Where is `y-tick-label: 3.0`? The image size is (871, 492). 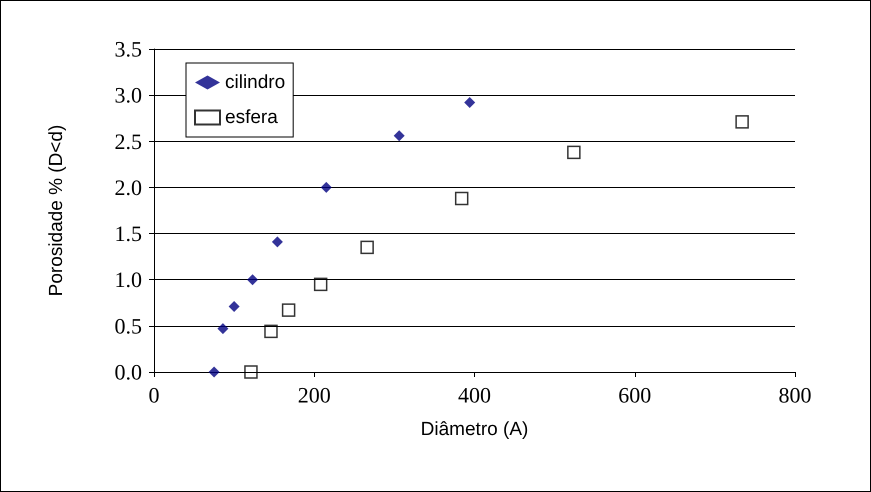 y-tick-label: 3.0 is located at coordinates (128, 95).